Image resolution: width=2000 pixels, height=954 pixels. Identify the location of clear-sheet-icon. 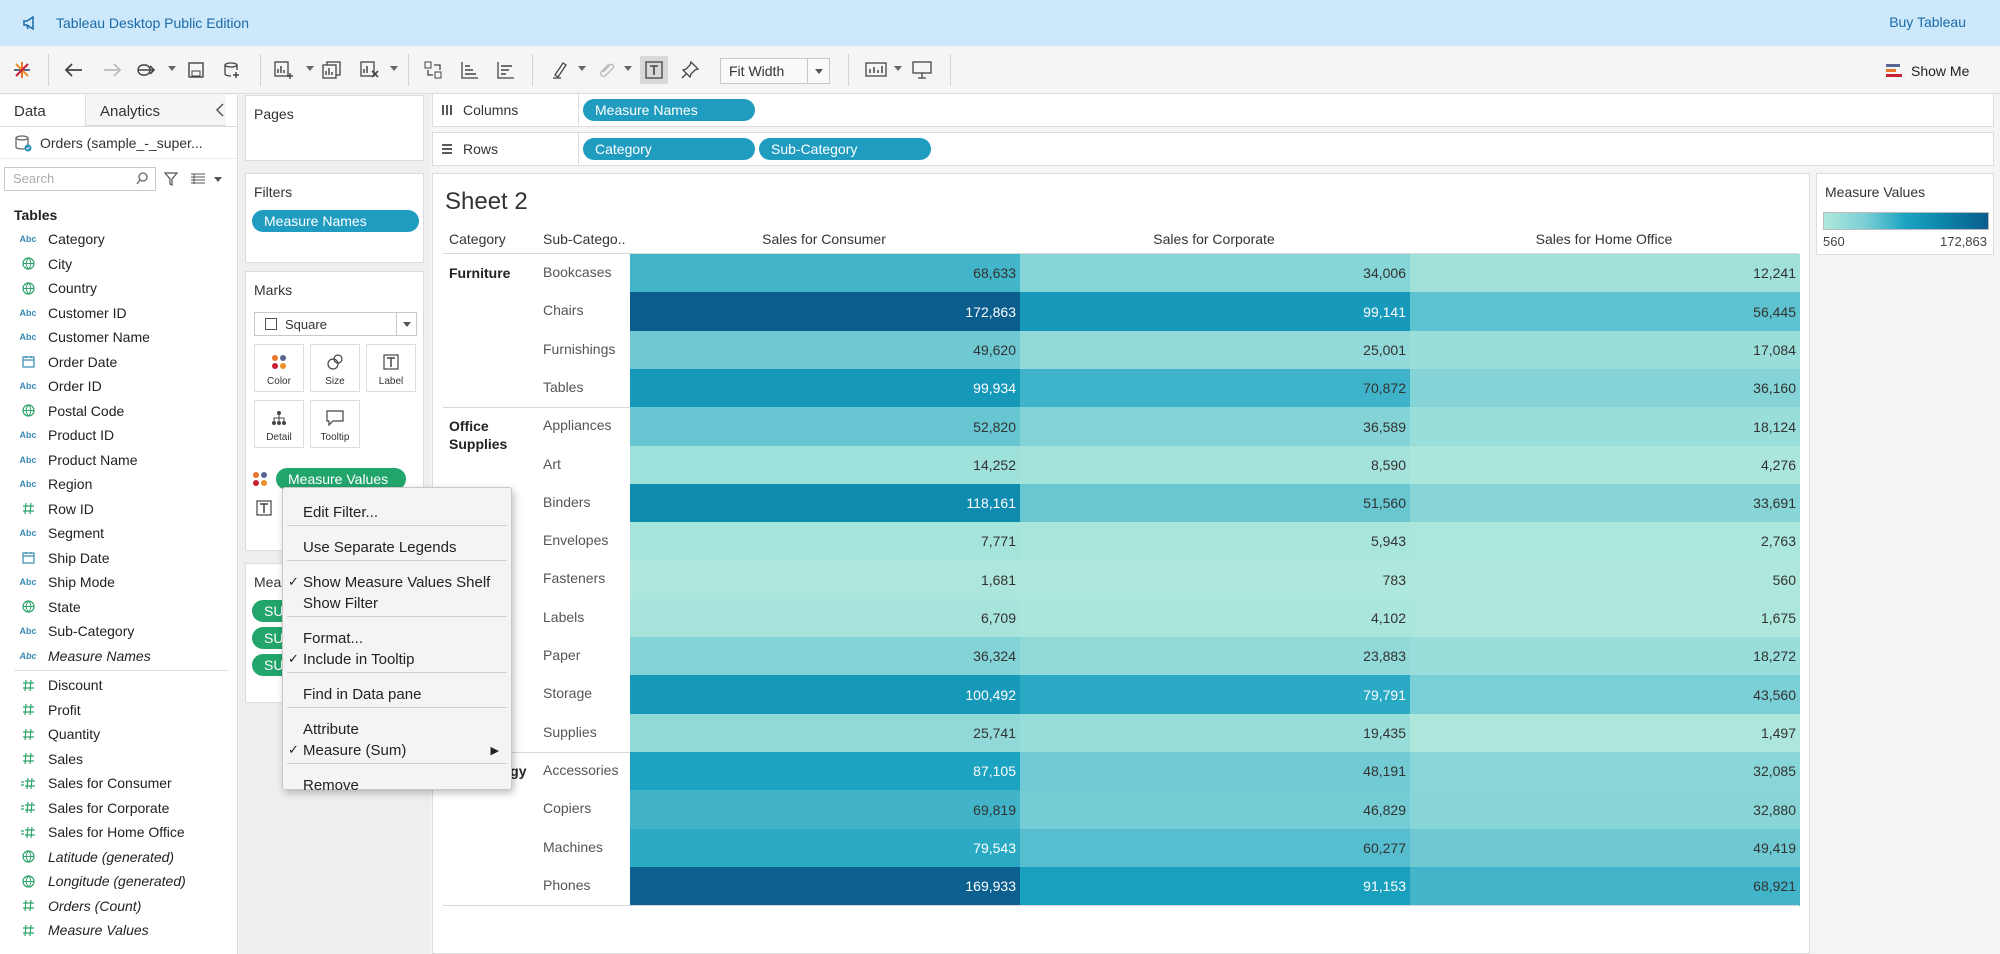
(370, 70).